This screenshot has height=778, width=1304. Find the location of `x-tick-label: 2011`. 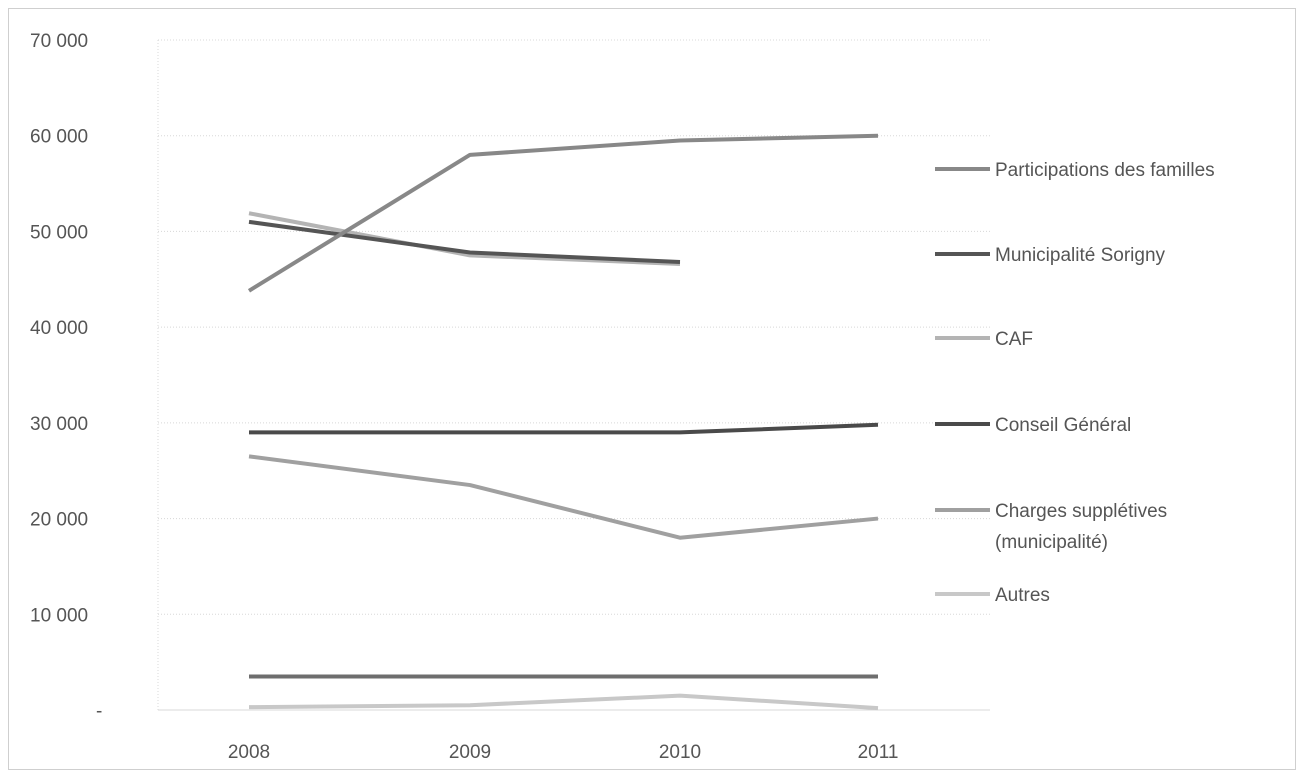

x-tick-label: 2011 is located at coordinates (878, 752).